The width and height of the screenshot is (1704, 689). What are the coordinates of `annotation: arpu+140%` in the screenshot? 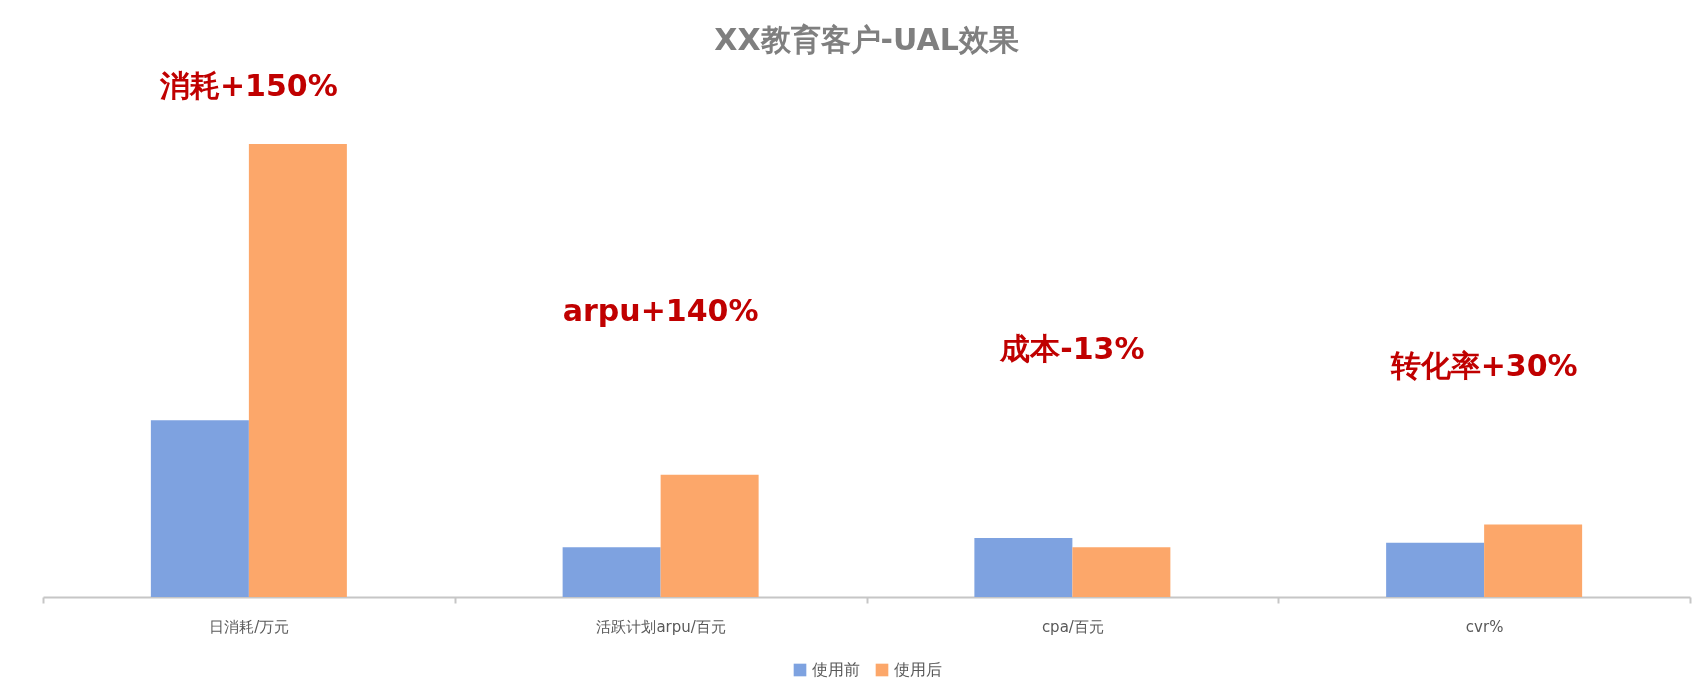 It's located at (660, 310).